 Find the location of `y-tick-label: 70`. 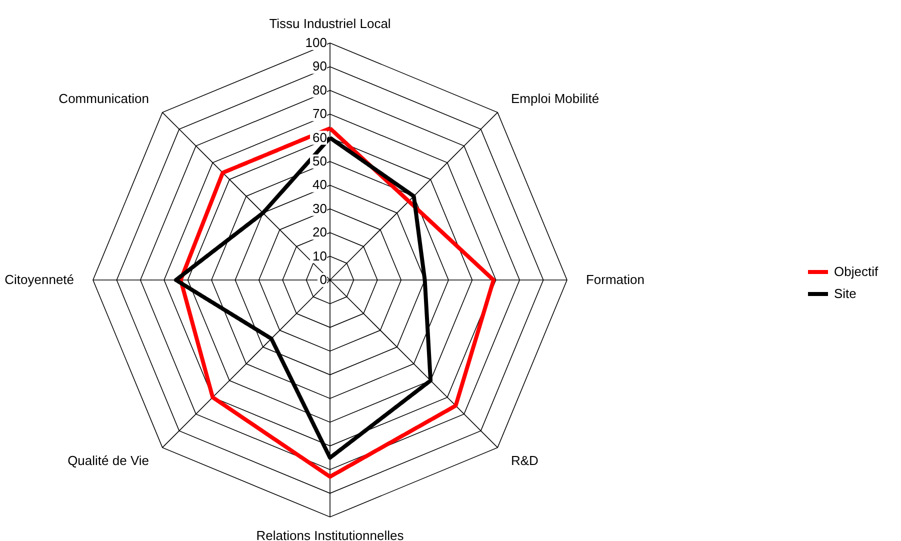

y-tick-label: 70 is located at coordinates (319, 114).